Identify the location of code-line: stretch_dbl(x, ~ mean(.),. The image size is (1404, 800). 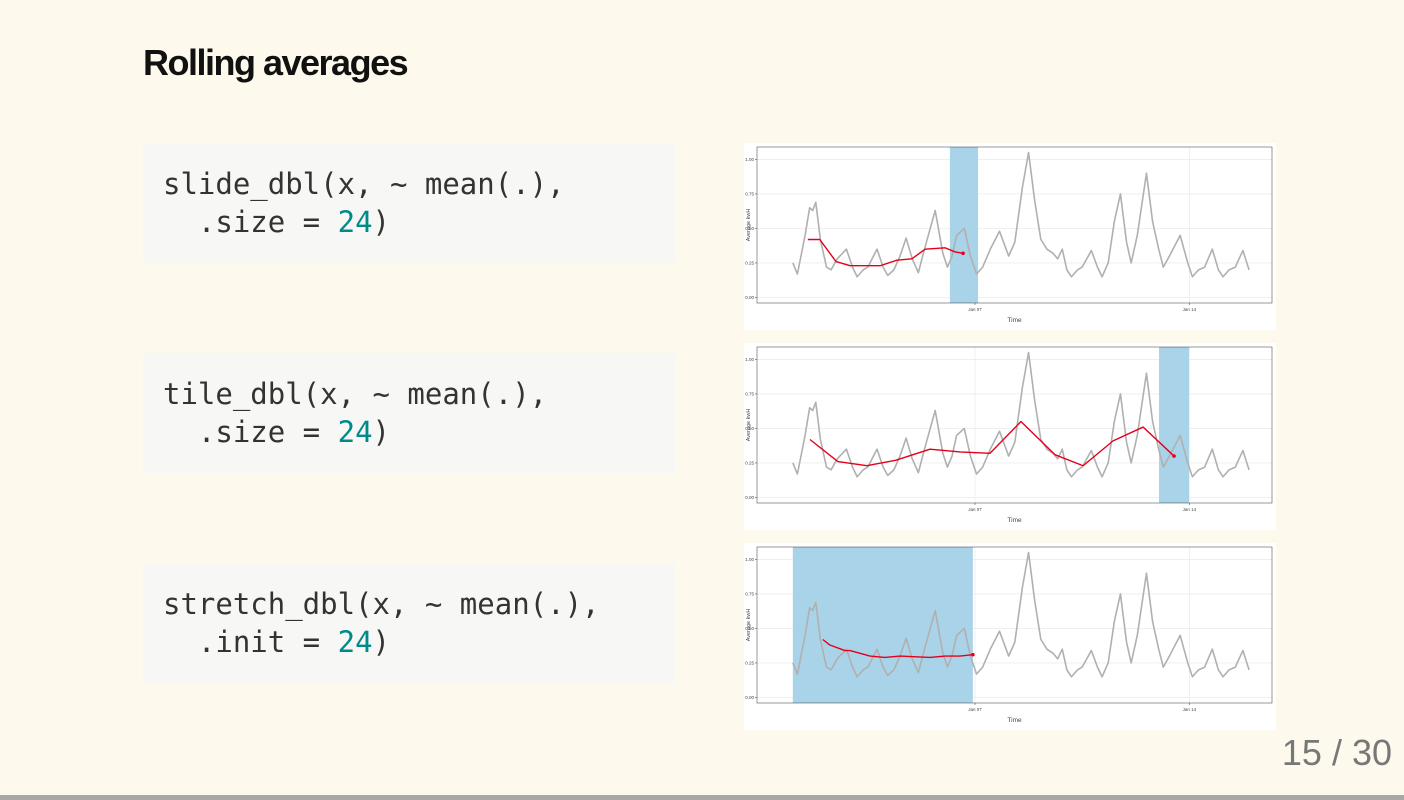
(381, 604).